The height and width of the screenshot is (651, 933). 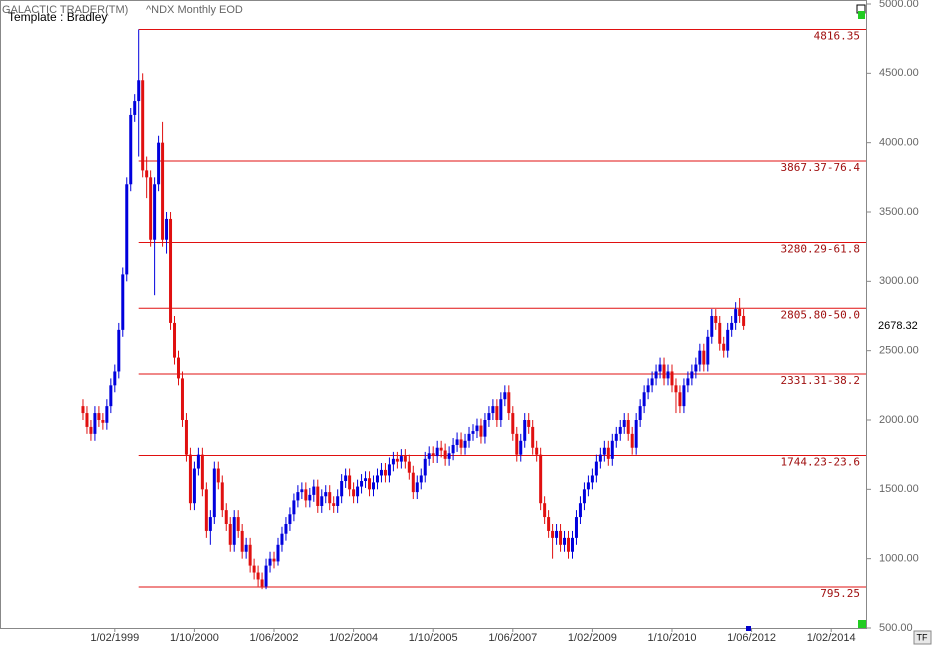 I want to click on tf-button-bg, so click(x=922, y=637).